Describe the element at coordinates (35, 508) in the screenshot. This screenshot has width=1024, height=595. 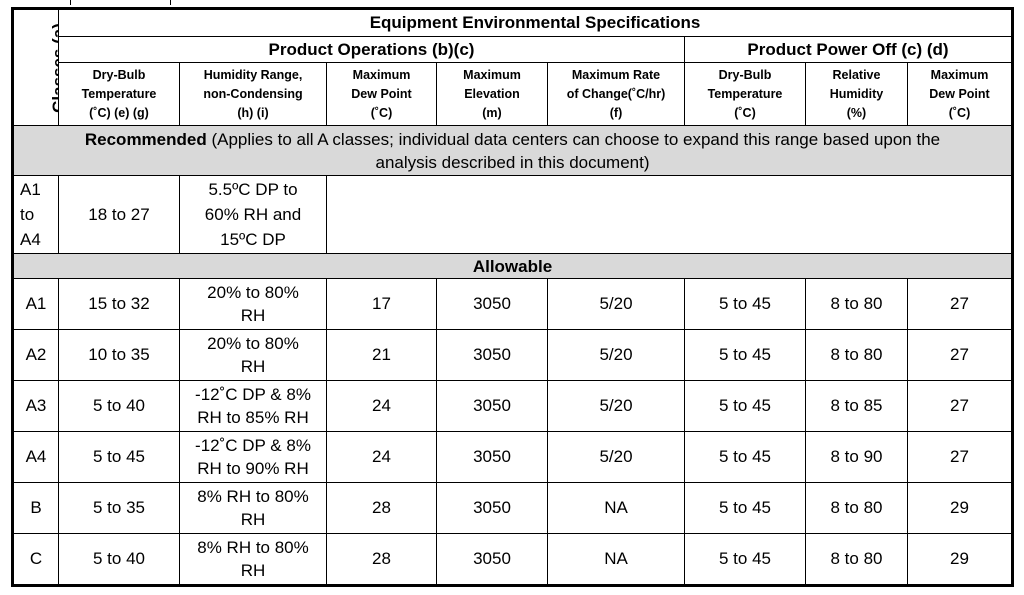
I see `class-cell: B` at that location.